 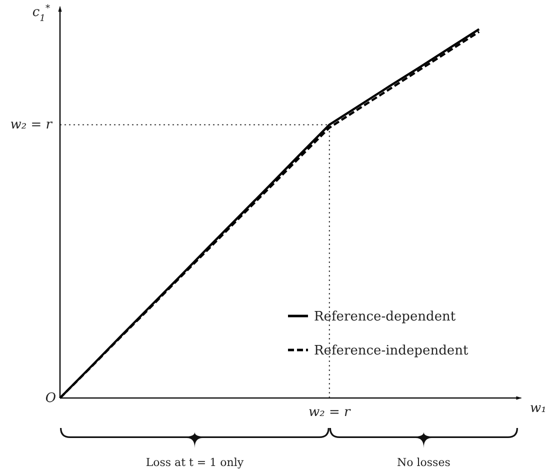 I want to click on text: No losses, so click(x=424, y=462).